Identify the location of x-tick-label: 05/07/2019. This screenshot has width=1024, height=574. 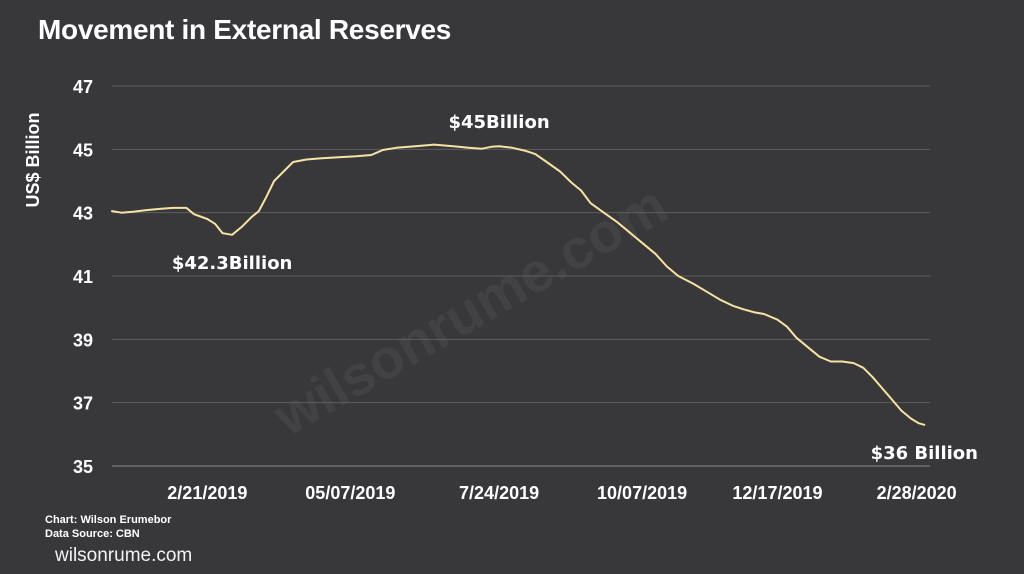
(350, 493).